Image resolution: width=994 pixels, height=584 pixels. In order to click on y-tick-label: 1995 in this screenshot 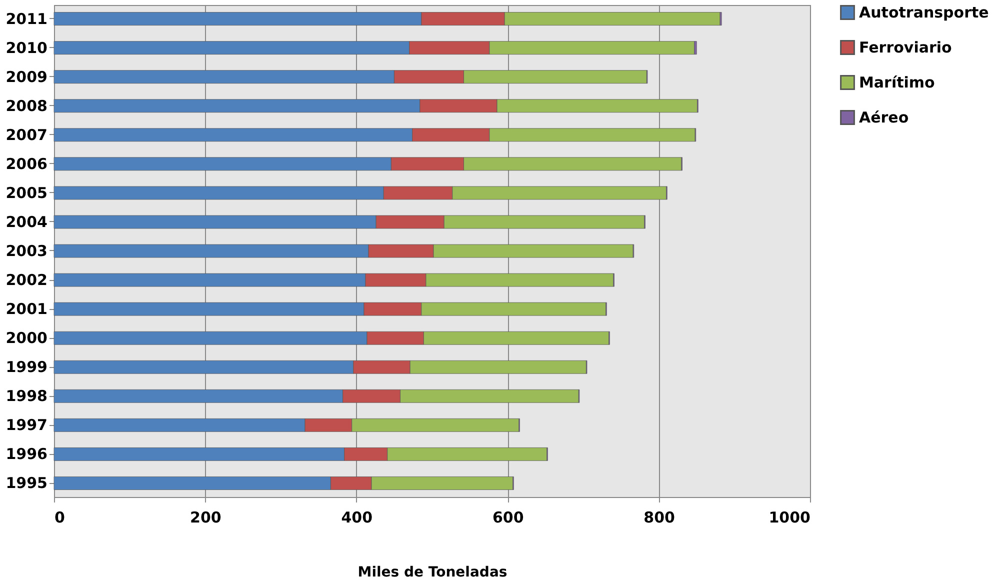, I will do `click(27, 483)`.